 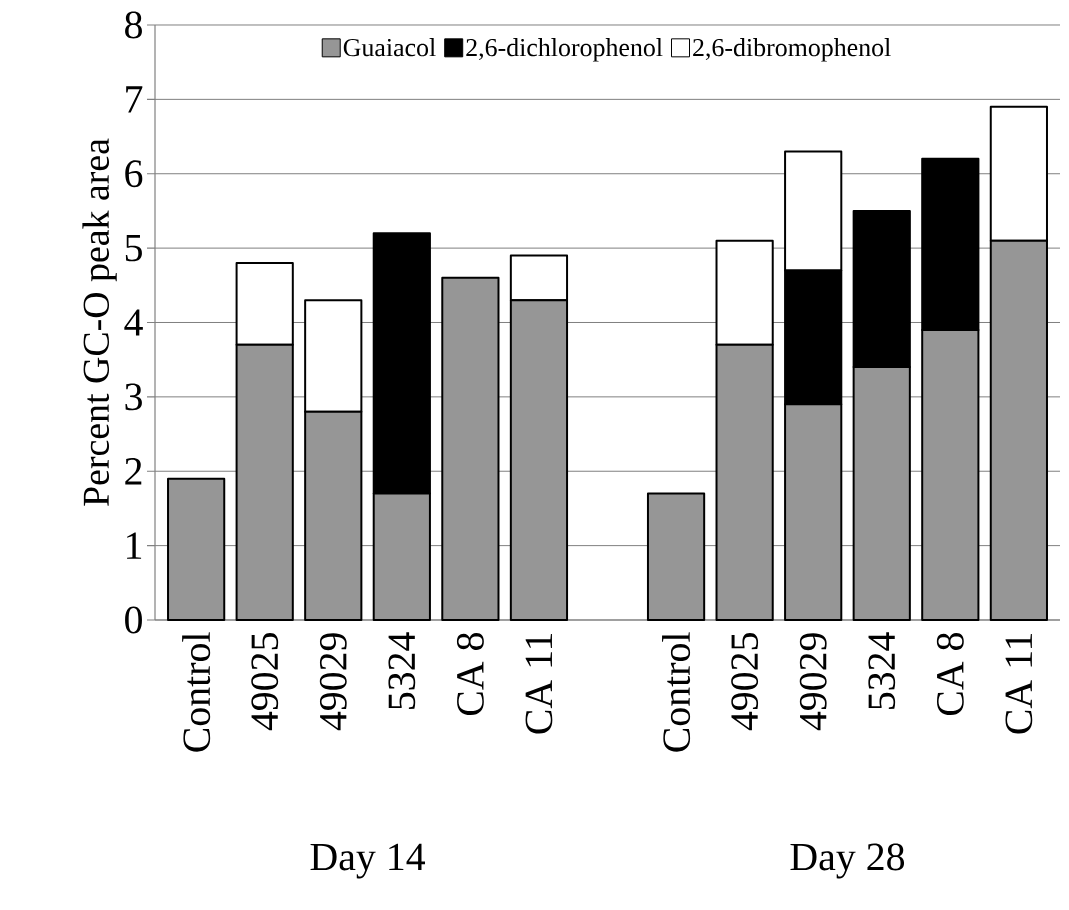 What do you see at coordinates (133, 25) in the screenshot?
I see `y-tick-label: 8` at bounding box center [133, 25].